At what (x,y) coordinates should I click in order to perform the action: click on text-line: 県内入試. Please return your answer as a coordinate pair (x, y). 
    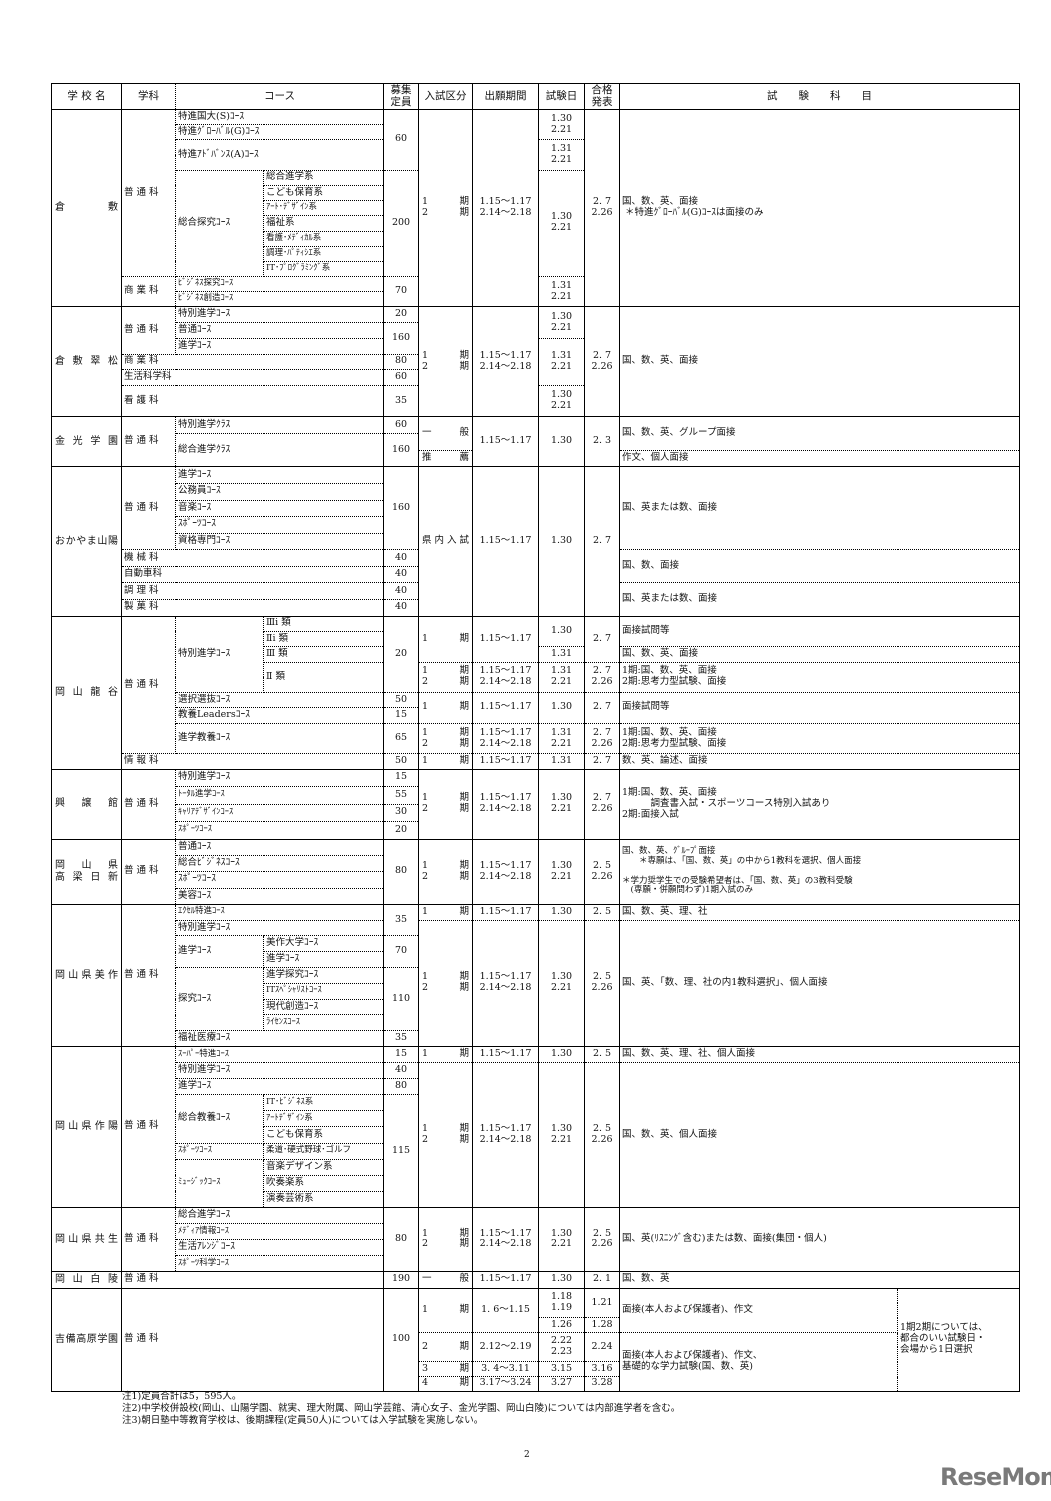
    Looking at the image, I should click on (446, 541).